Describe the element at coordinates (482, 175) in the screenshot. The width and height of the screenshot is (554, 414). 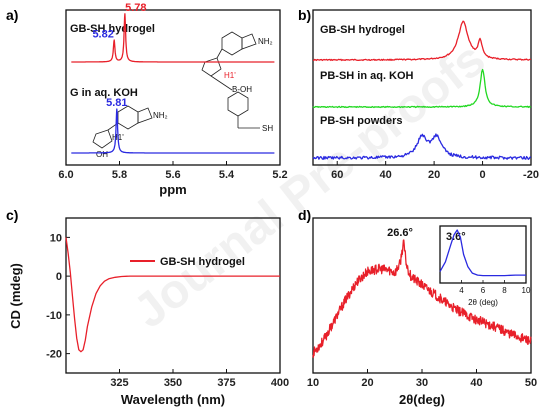
I see `panel-b-x-tick-label: 0` at that location.